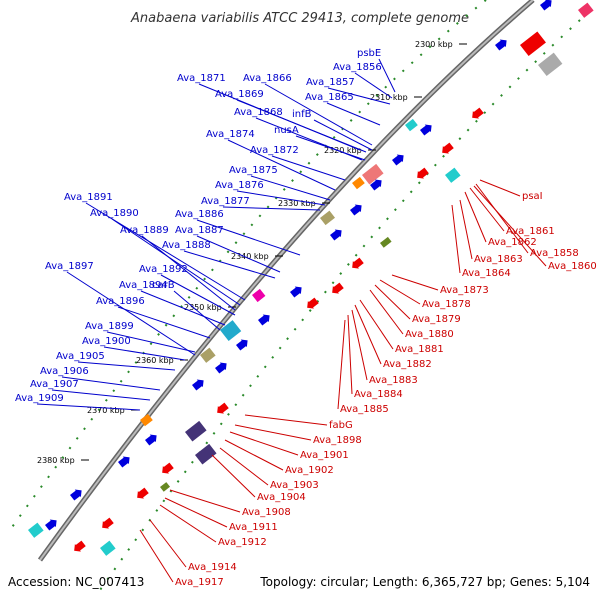 The width and height of the screenshot is (600, 600). I want to click on gene-label-forward: Ava_1891, so click(88, 197).